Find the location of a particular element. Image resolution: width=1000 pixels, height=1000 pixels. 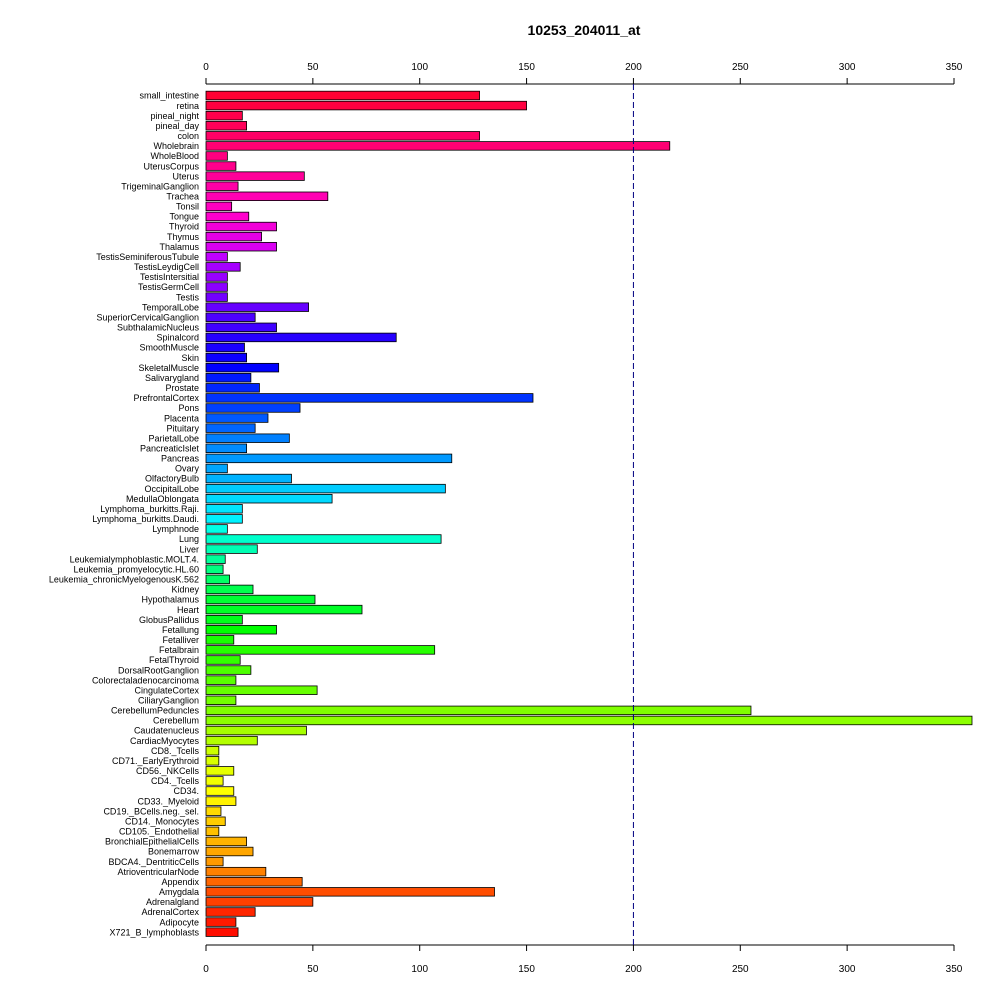

category-label: CD71._EarlyErythroid is located at coordinates (155, 761).